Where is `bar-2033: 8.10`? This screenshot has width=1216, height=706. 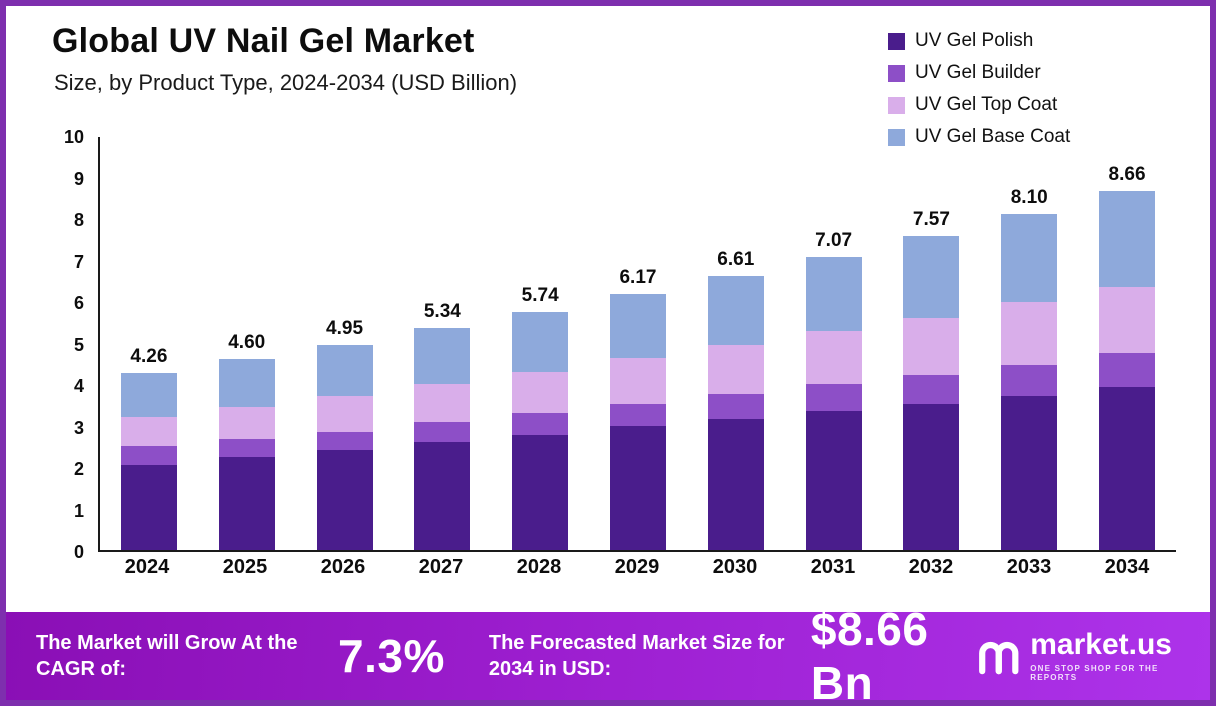 bar-2033: 8.10 is located at coordinates (1029, 368).